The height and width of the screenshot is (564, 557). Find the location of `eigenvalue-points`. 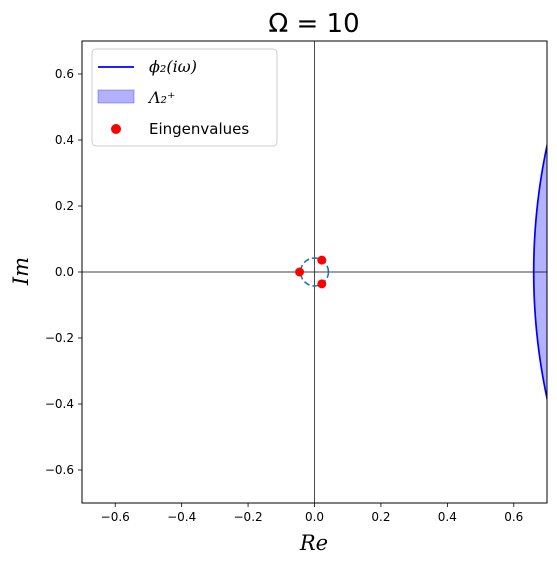

eigenvalue-points is located at coordinates (311, 272).